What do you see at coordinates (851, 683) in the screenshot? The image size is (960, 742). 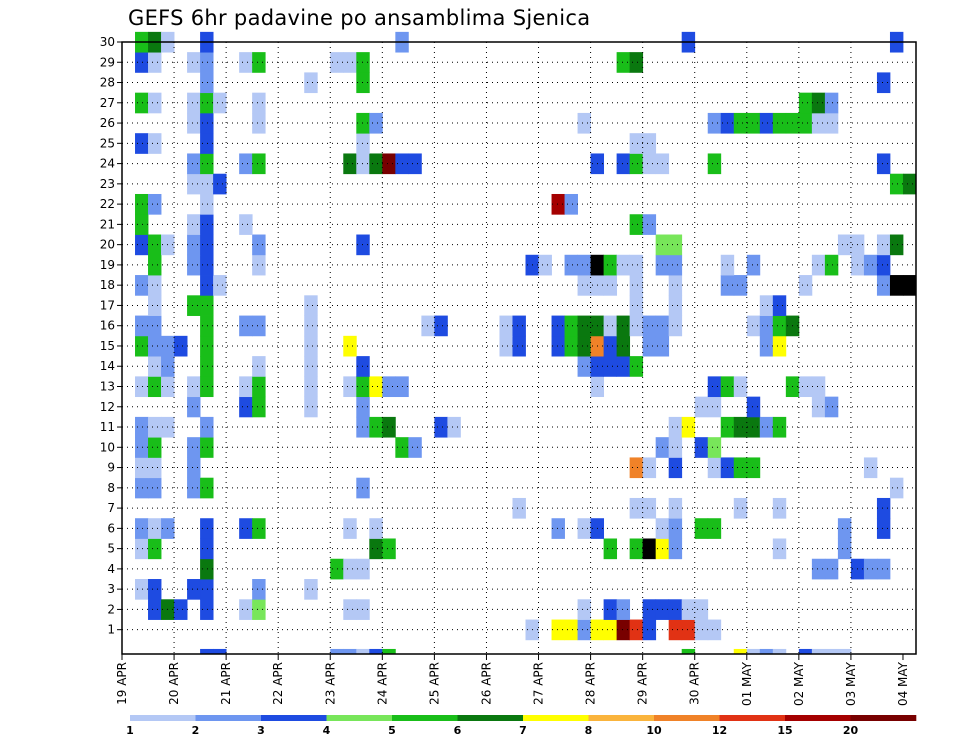 I see `x-tick-label: 03 MAY` at bounding box center [851, 683].